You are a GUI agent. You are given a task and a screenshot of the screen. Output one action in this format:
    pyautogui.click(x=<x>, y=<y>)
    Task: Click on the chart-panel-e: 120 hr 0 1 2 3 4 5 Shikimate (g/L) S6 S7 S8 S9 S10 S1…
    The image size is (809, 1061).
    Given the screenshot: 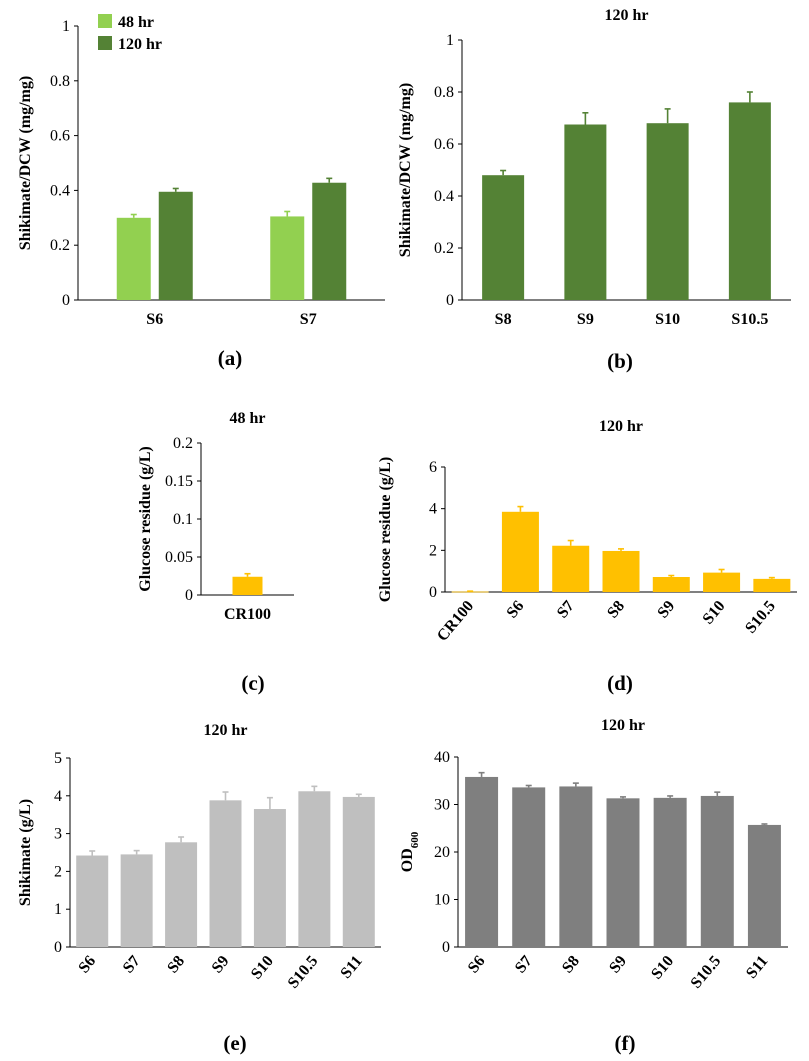 What is the action you would take?
    pyautogui.click(x=199, y=888)
    